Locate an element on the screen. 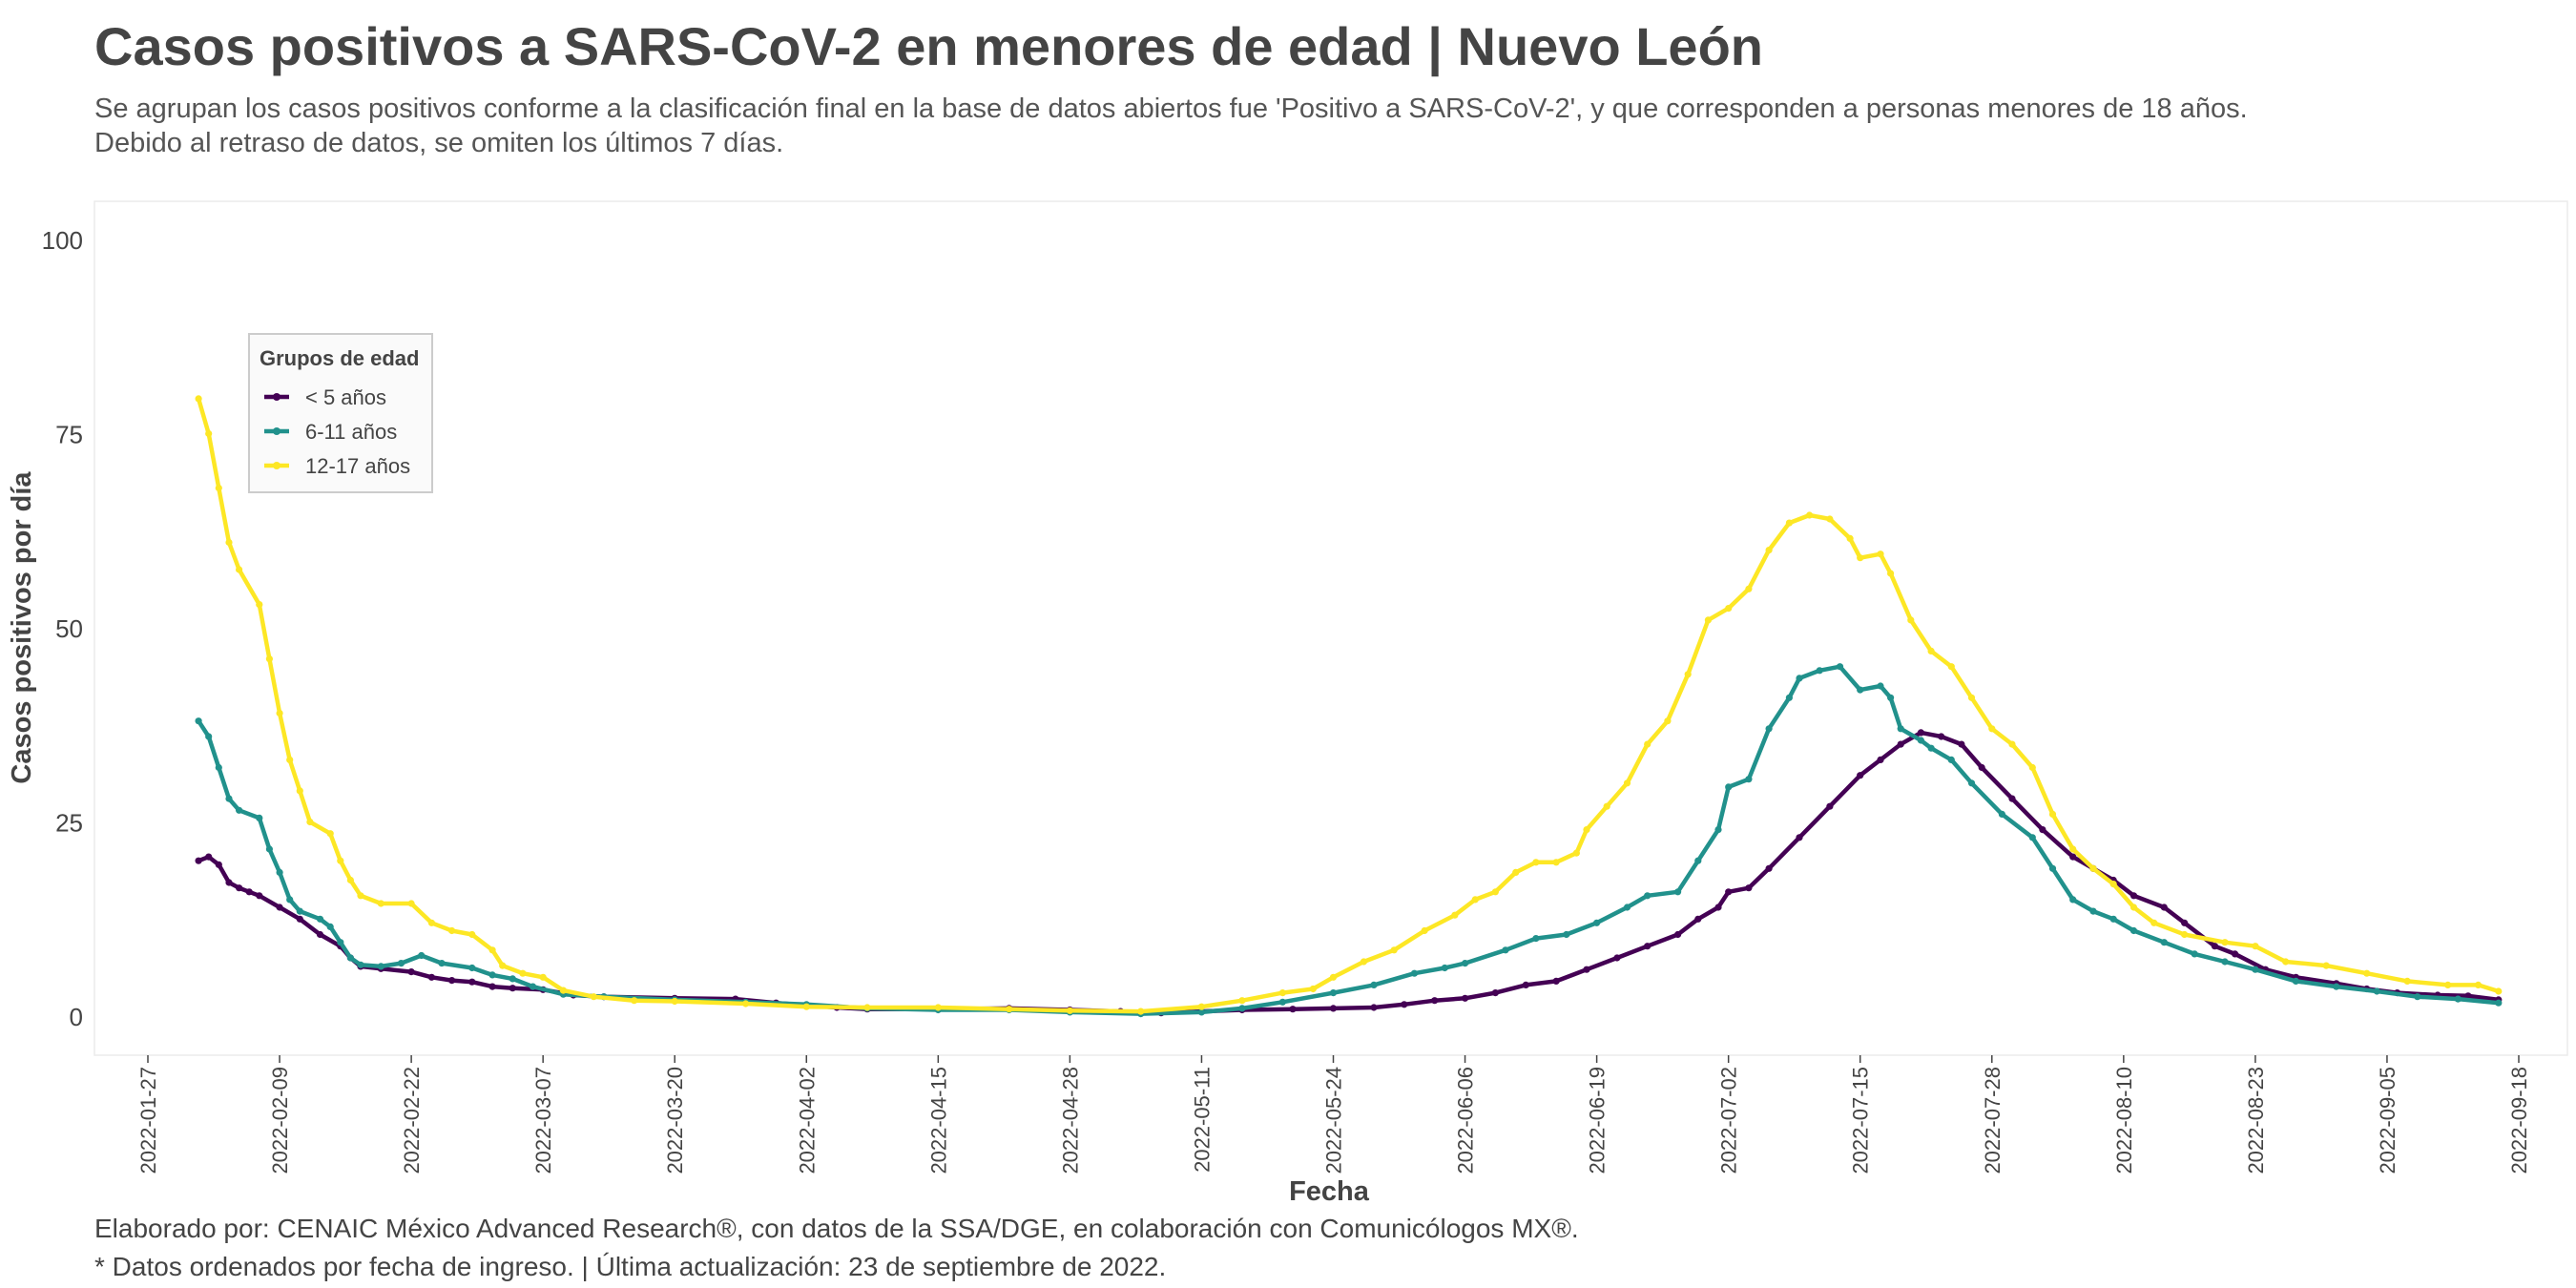  x-tick-label: 2022-05-24 is located at coordinates (1334, 1120).